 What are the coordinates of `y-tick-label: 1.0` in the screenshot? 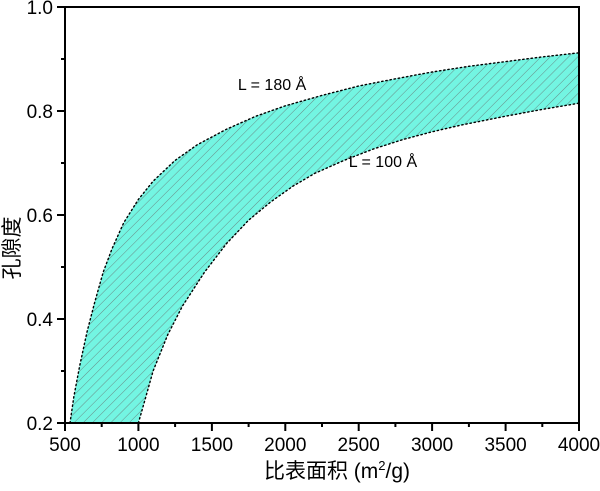 It's located at (40, 9).